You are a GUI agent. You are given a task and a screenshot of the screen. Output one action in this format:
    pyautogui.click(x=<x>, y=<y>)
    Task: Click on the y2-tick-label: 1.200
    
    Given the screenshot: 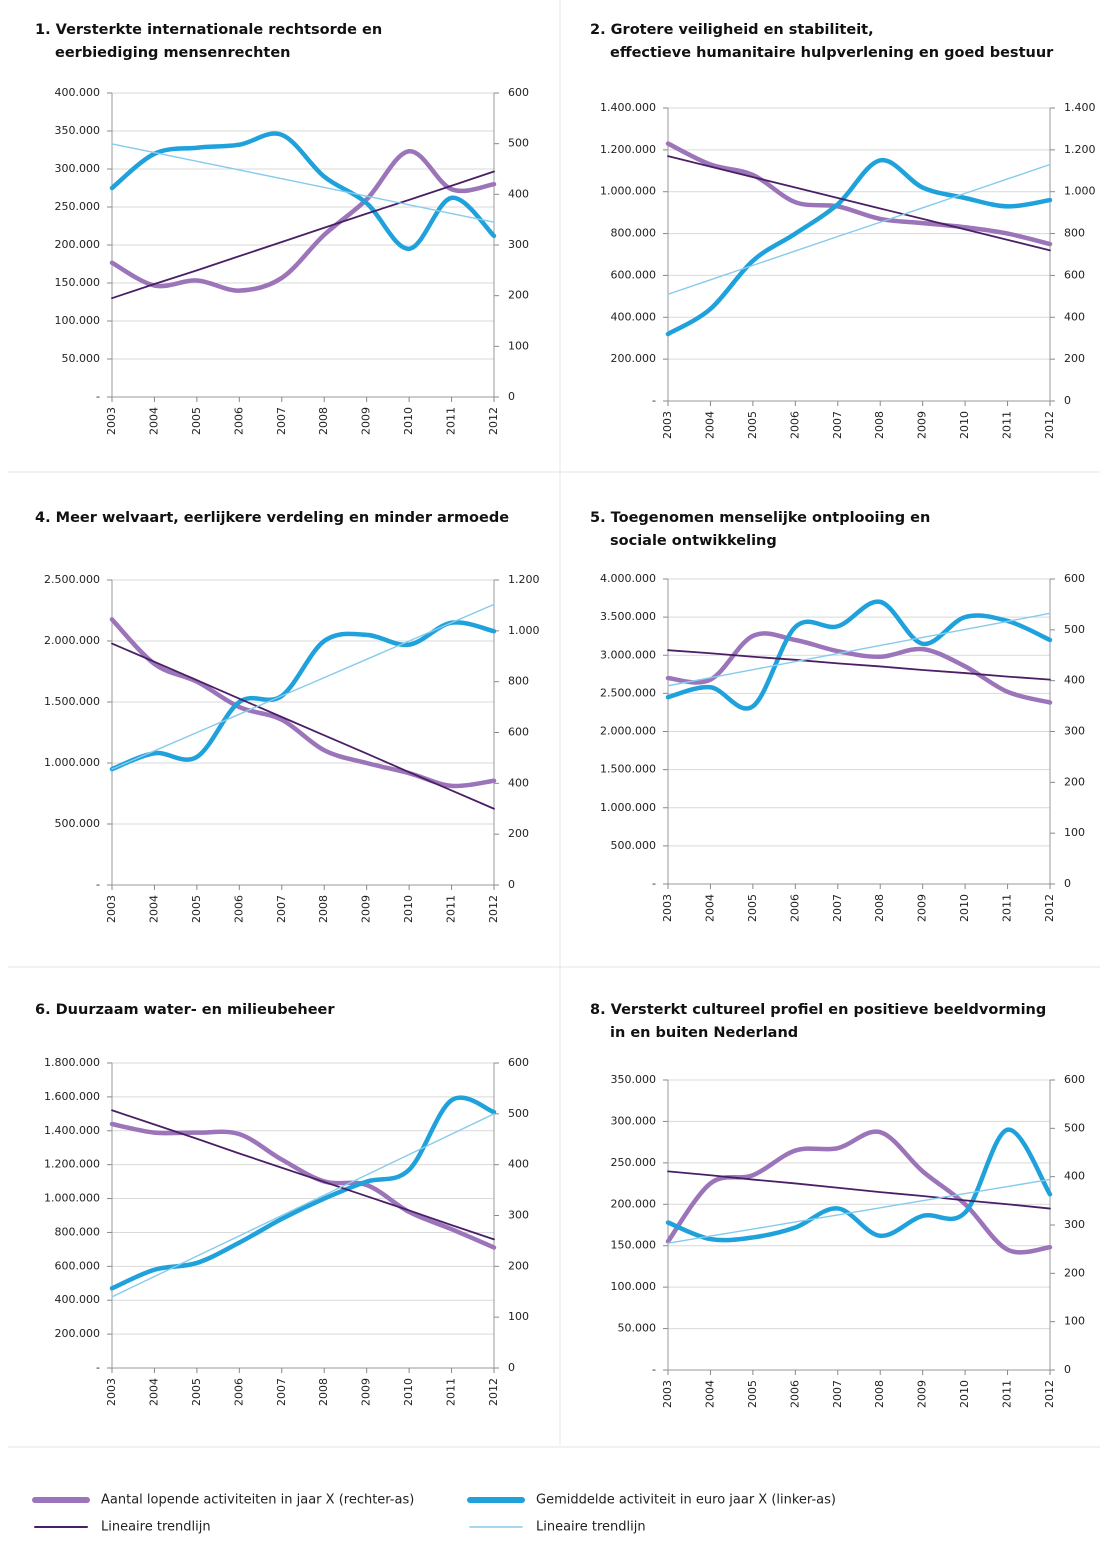 What is the action you would take?
    pyautogui.click(x=1080, y=149)
    